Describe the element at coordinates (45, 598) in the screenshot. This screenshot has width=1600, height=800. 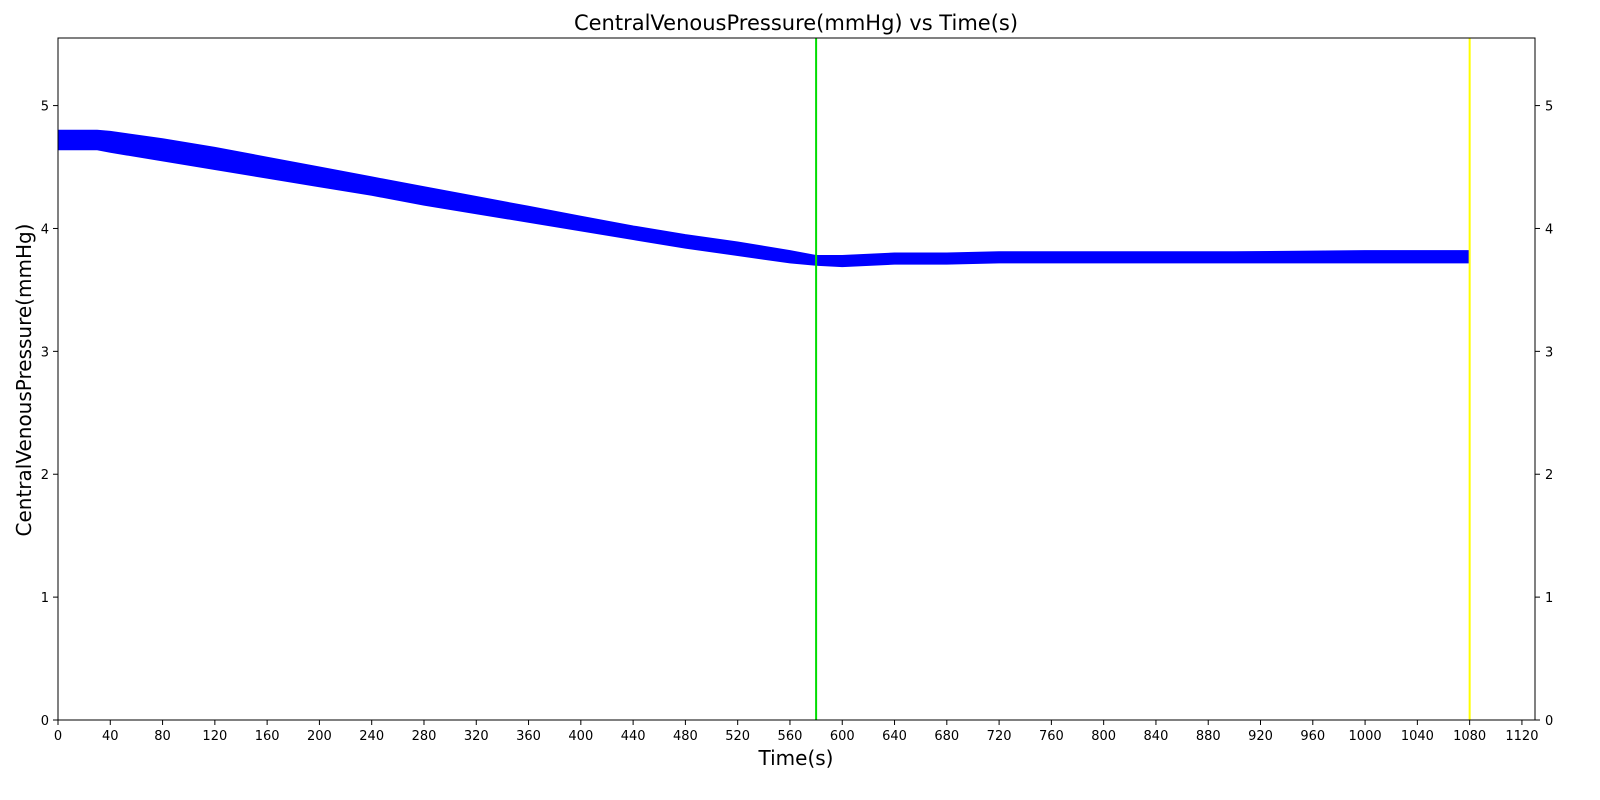
I see `y-tick-label: 1` at that location.